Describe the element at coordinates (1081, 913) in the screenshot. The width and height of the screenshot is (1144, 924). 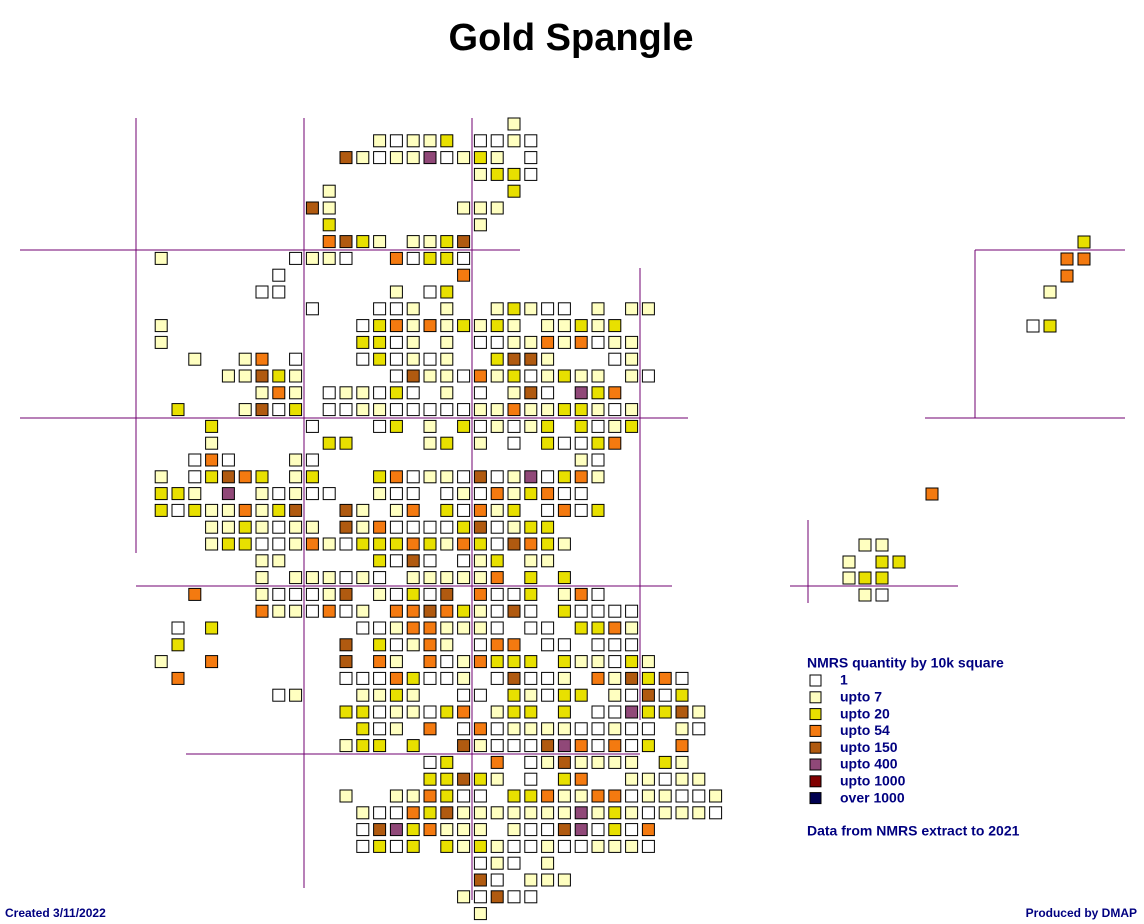
I see `producer: Produced by DMAP` at that location.